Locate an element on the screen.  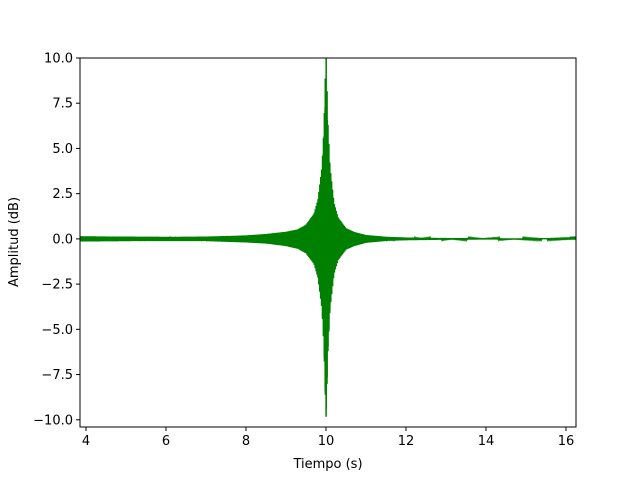
y-tick-label: −2.5 is located at coordinates (57, 285).